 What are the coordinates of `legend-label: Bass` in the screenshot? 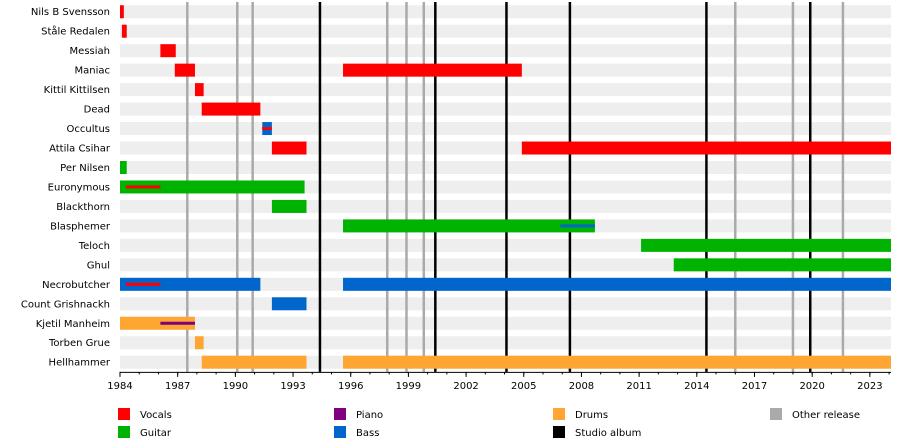 It's located at (367, 433).